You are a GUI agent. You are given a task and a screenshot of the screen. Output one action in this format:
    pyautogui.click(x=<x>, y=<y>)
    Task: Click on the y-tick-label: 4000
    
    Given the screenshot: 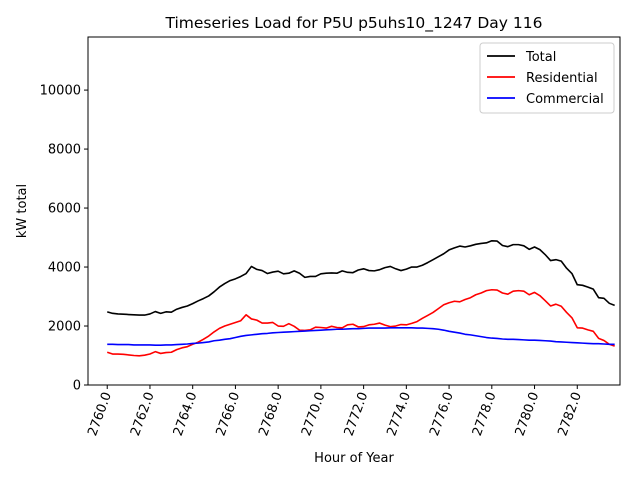 What is the action you would take?
    pyautogui.click(x=64, y=268)
    